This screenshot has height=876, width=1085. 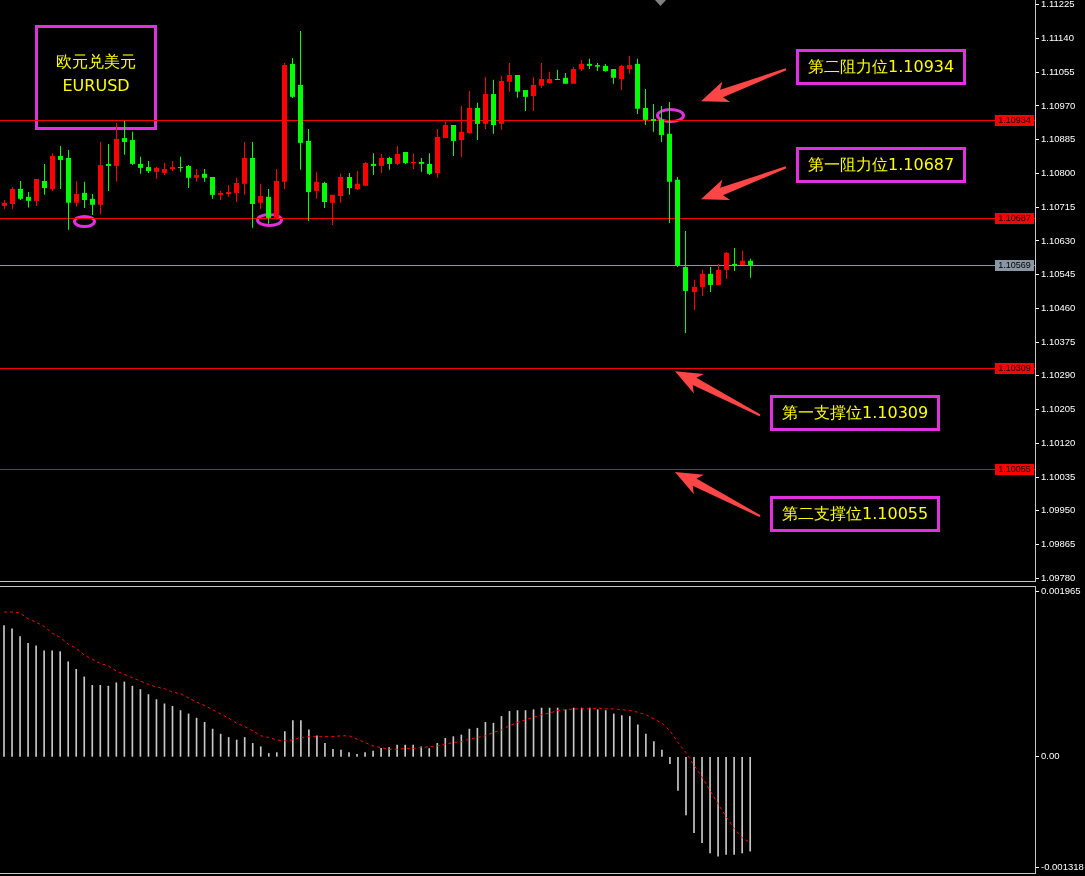 I want to click on ref-line-label: 1.10055, so click(x=1014, y=469).